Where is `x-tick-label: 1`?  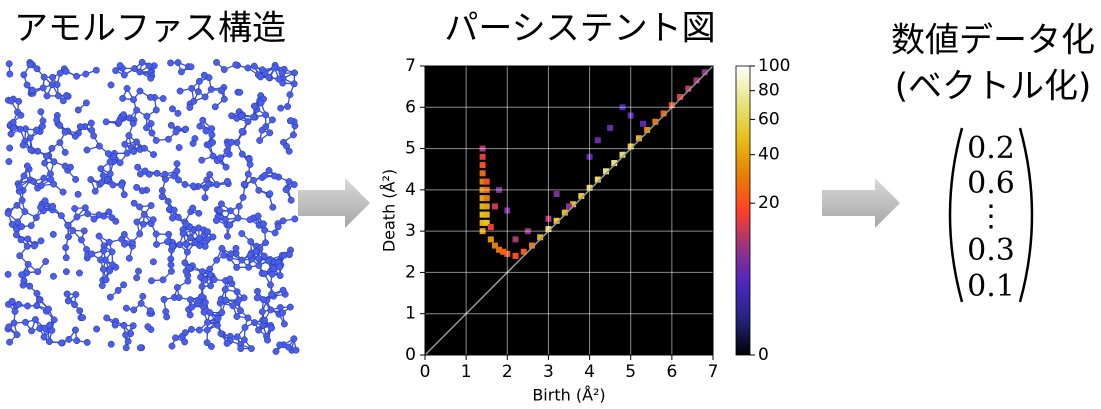
x-tick-label: 1 is located at coordinates (466, 372).